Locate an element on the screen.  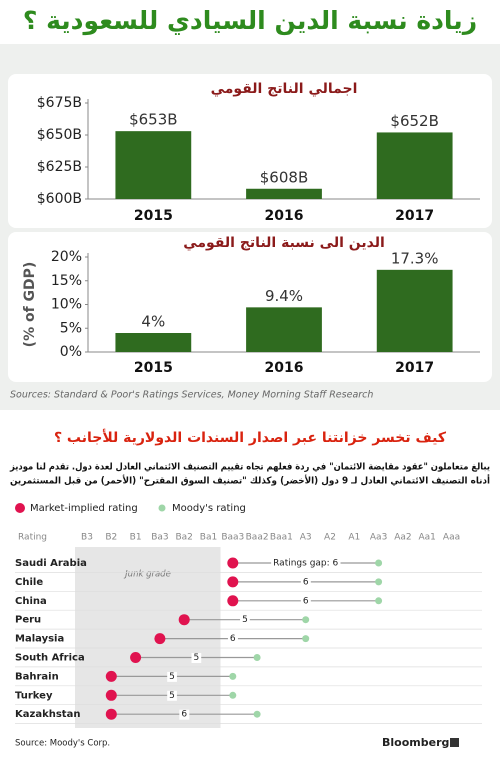
value-label: $653B is located at coordinates (153, 120).